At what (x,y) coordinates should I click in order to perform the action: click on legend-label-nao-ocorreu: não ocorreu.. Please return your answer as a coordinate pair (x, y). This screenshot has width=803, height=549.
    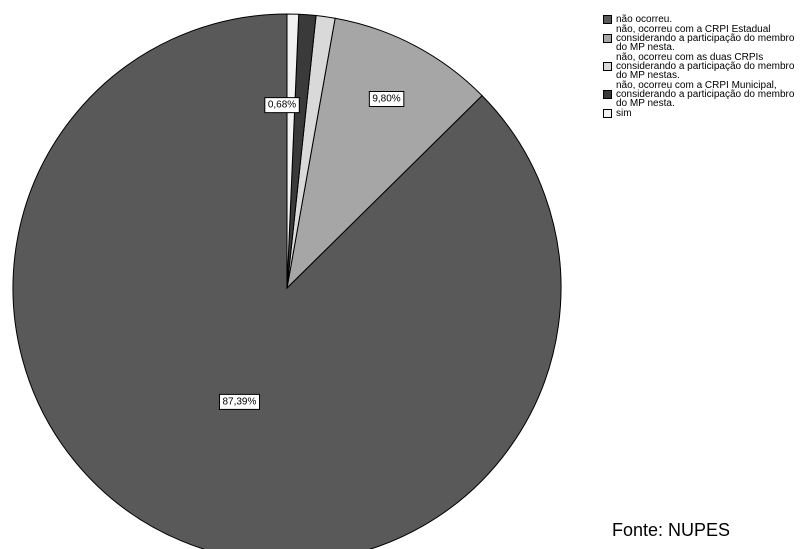
    Looking at the image, I should click on (644, 19).